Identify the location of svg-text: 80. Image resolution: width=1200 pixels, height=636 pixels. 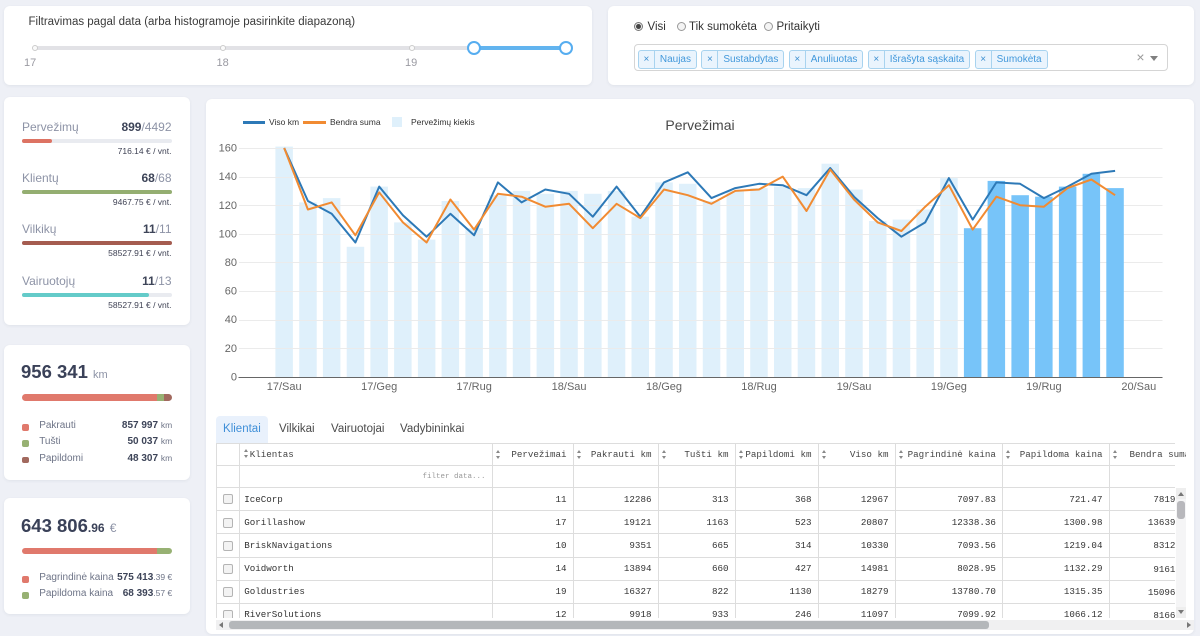
(231, 263).